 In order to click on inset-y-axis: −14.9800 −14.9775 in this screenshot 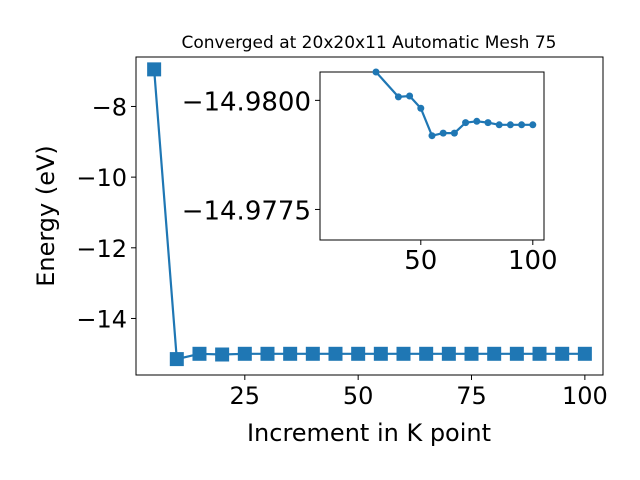, I will do `click(251, 156)`.